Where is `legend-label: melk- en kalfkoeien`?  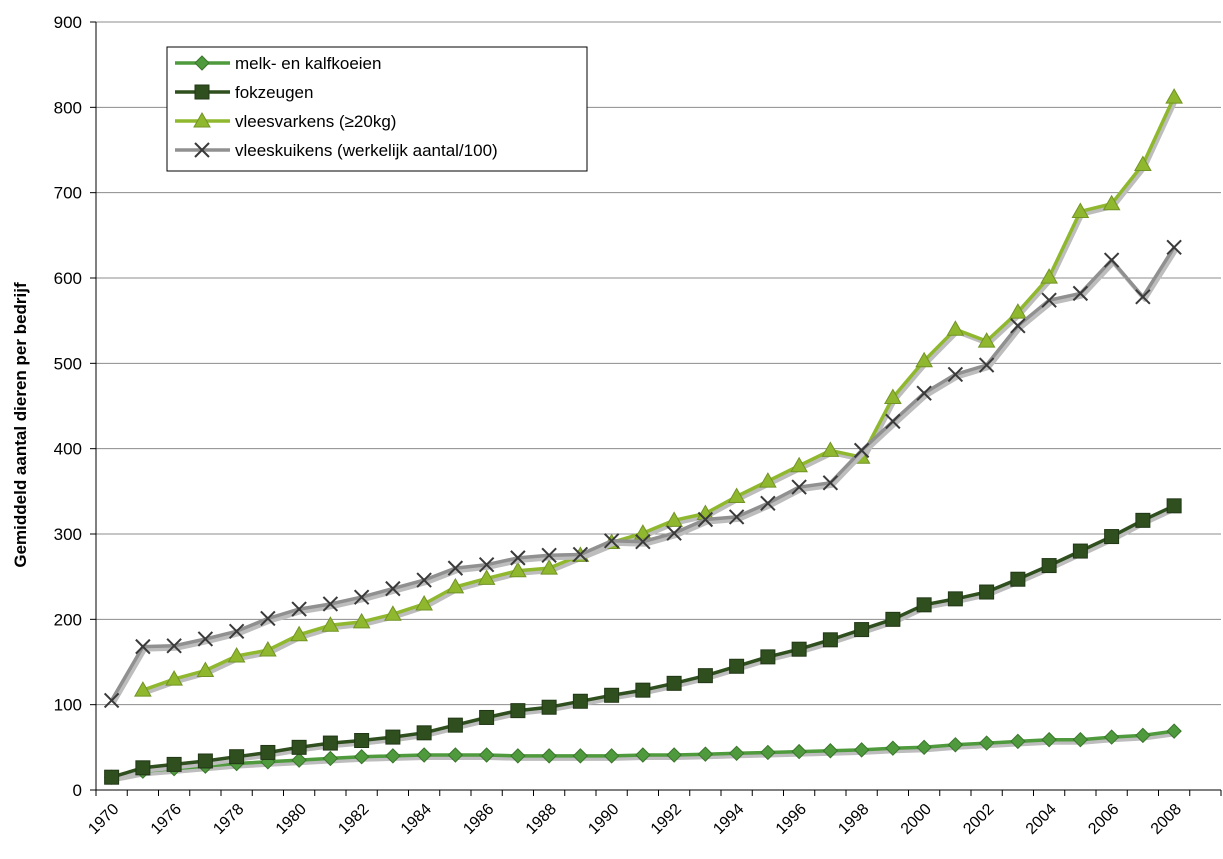 legend-label: melk- en kalfkoeien is located at coordinates (308, 63).